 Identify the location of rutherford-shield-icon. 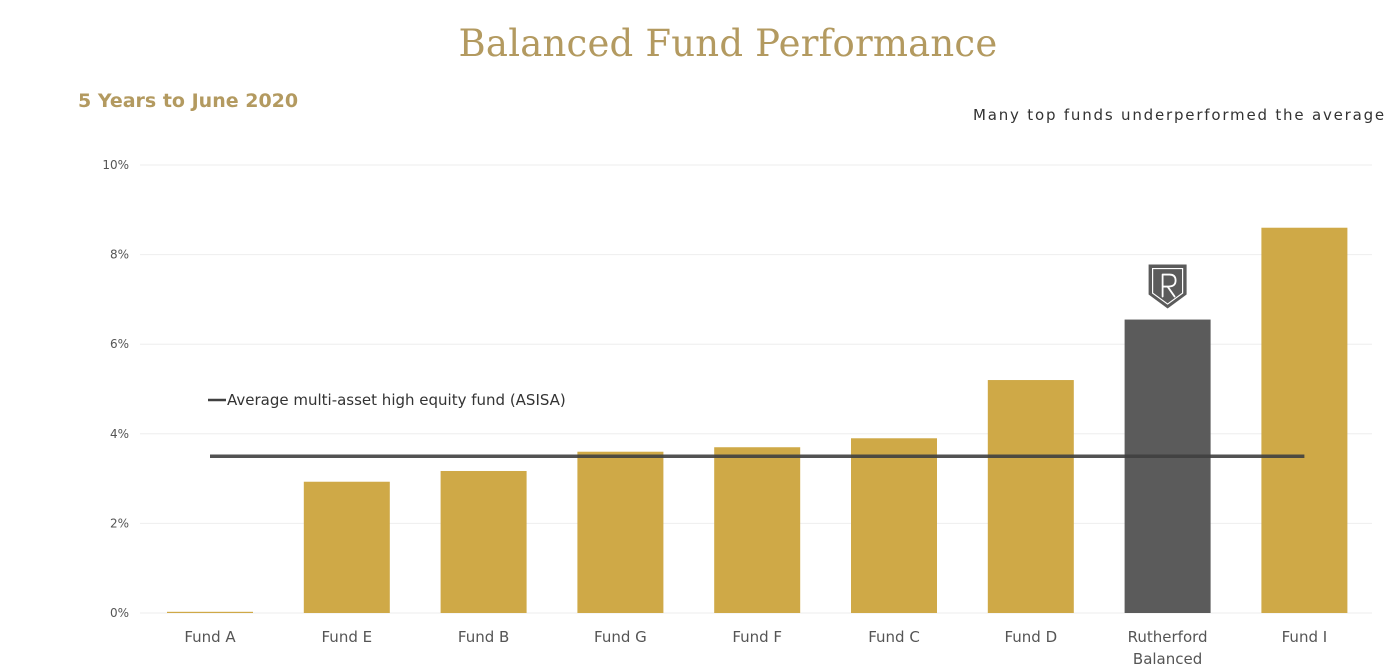
(1167, 286).